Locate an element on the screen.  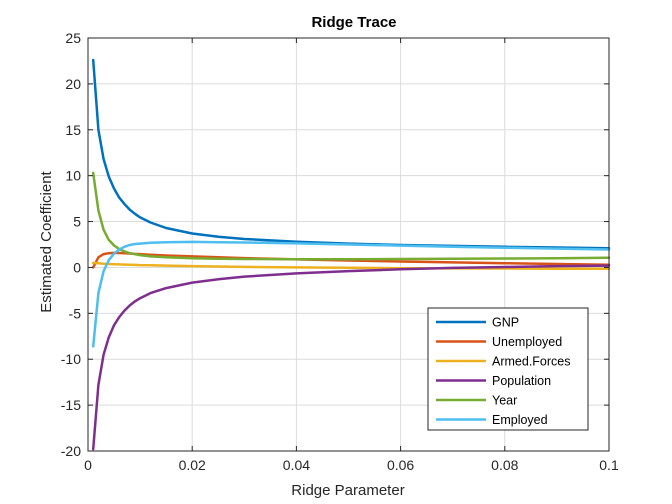
y-tick-label: 10 is located at coordinates (73, 176).